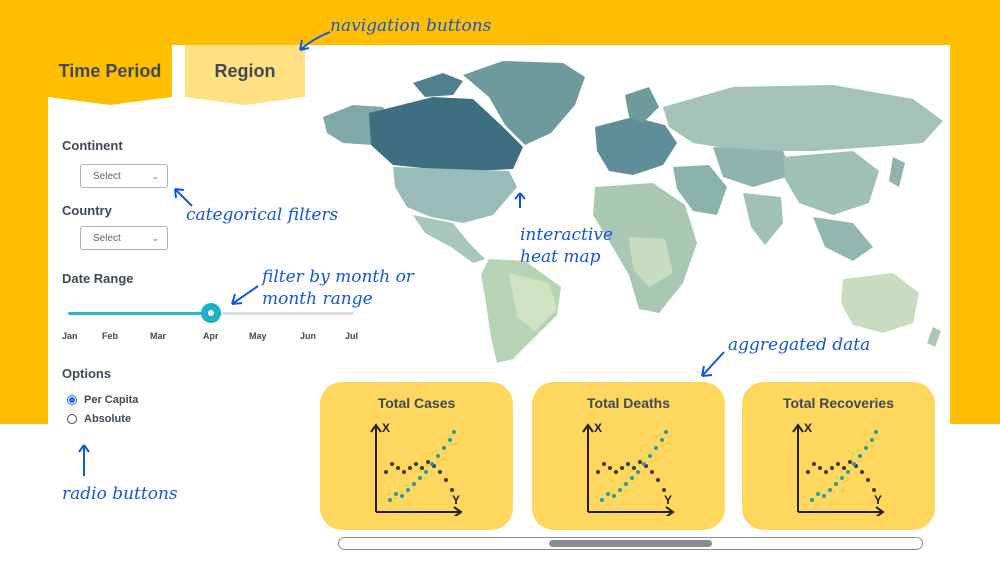 The height and width of the screenshot is (563, 1000). Describe the element at coordinates (897, 172) in the screenshot. I see `map-region-japan` at that location.